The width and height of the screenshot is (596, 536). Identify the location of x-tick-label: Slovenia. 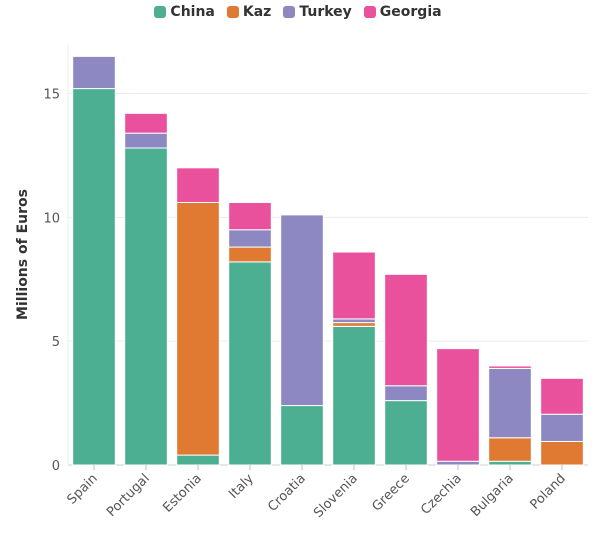
(336, 496).